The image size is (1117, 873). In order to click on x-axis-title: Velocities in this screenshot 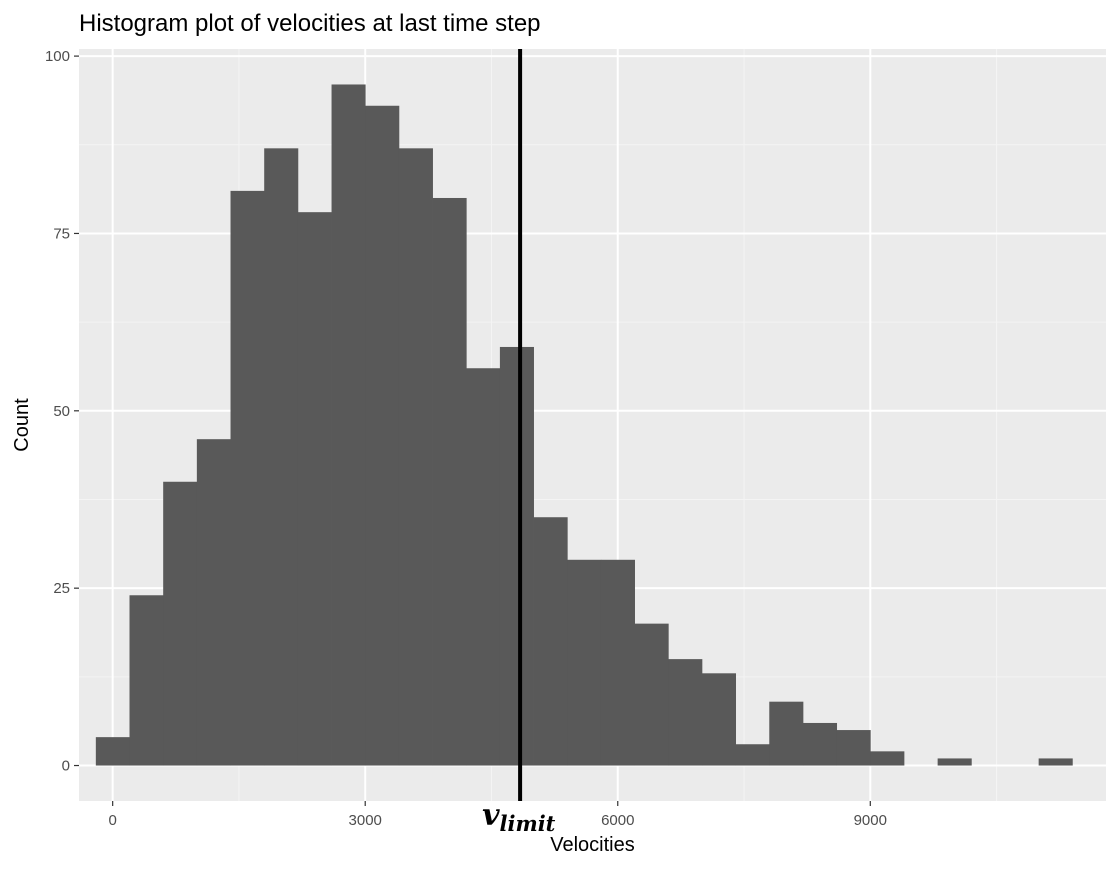, I will do `click(592, 845)`.